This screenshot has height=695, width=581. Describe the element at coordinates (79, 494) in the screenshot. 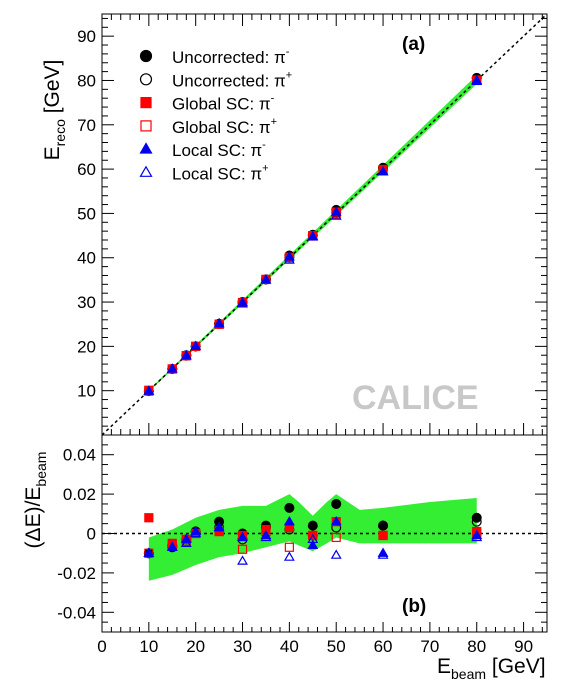

I see `y-tick-label-b: 0.02` at that location.